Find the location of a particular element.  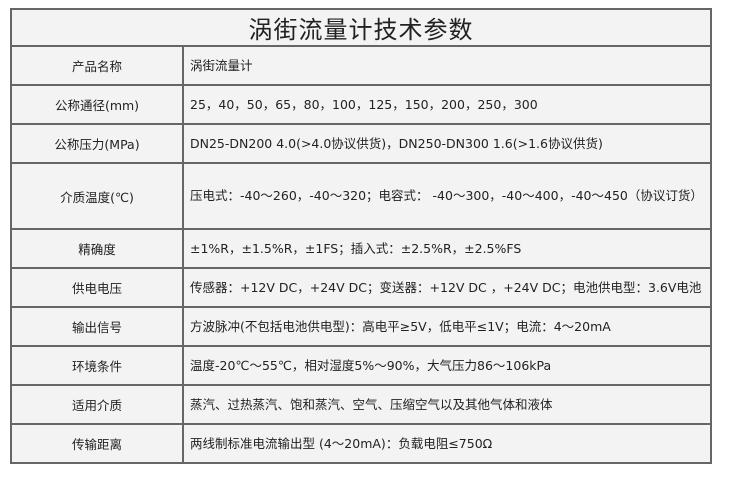

spec-value: 两线制标准电流输出型 (4～20mA)：负载电阻≤750Ω is located at coordinates (447, 443).